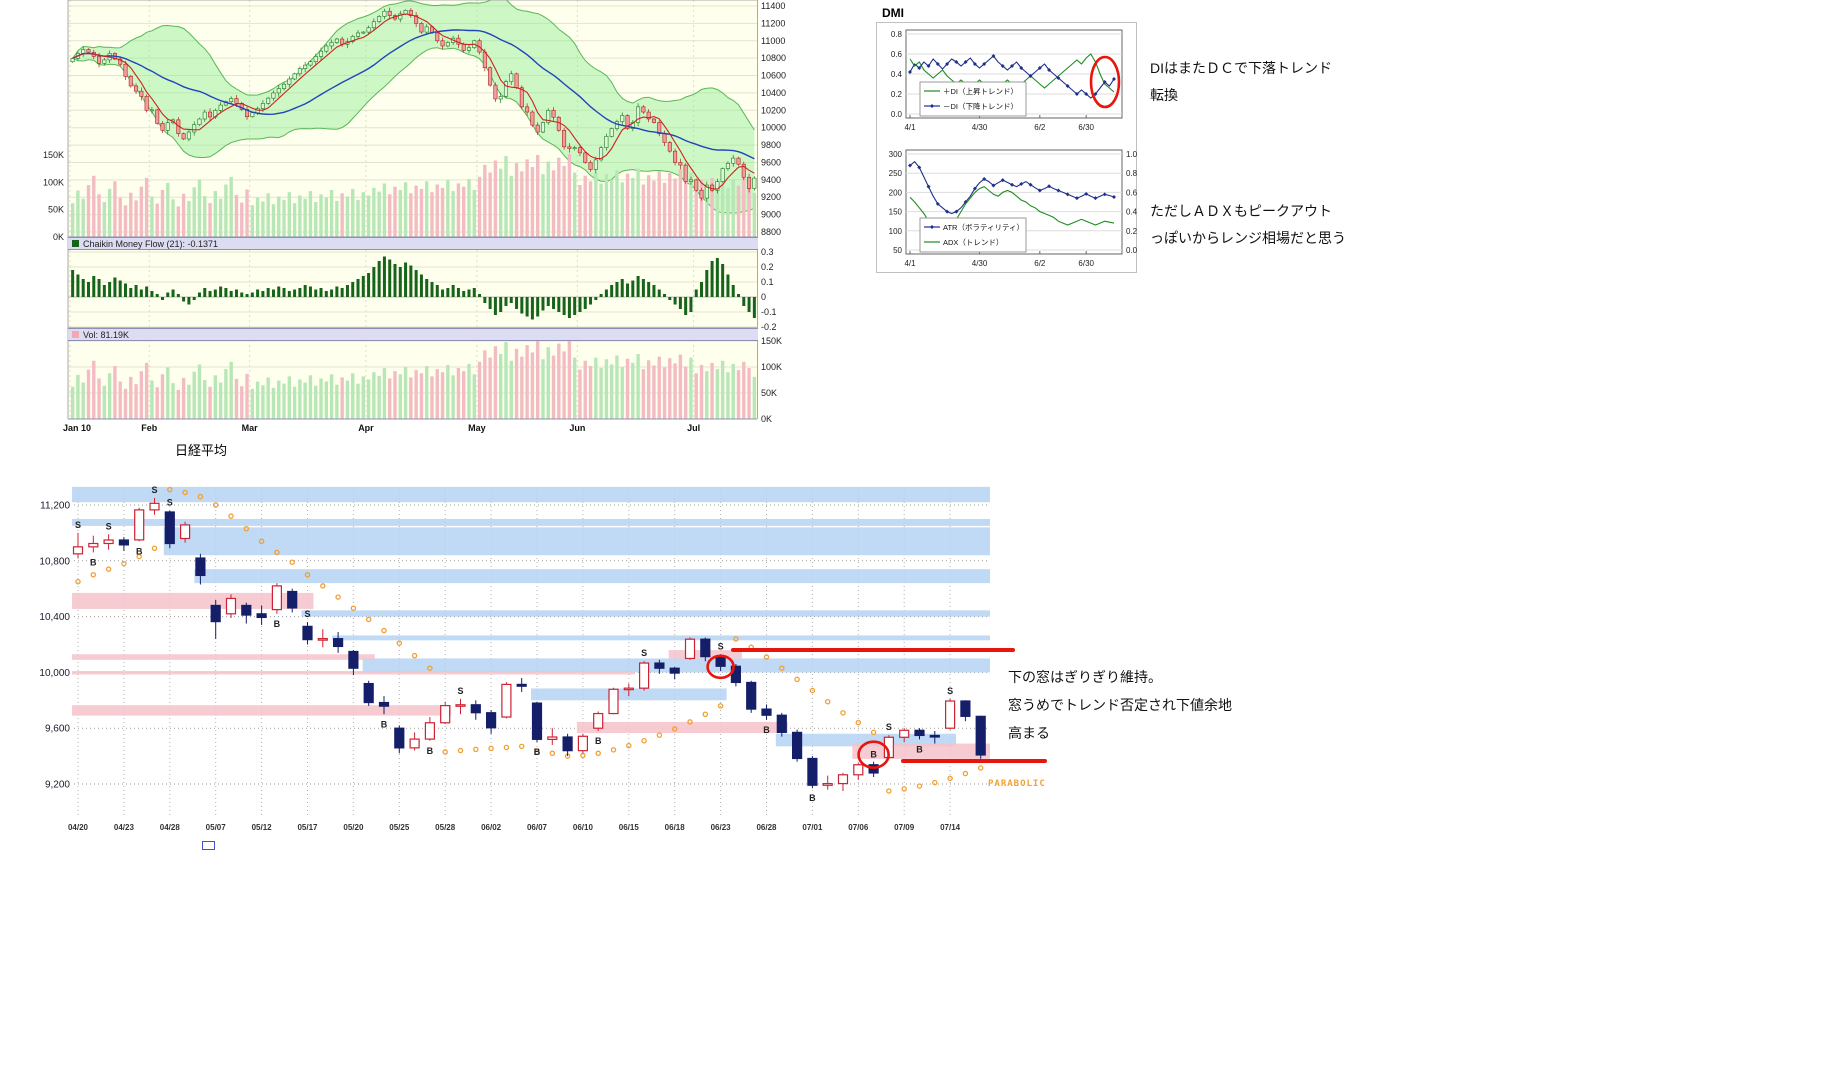  I want to click on dmi-annotation-1-line-1: DIはまたＤＣで下落トレンド, so click(1241, 68).